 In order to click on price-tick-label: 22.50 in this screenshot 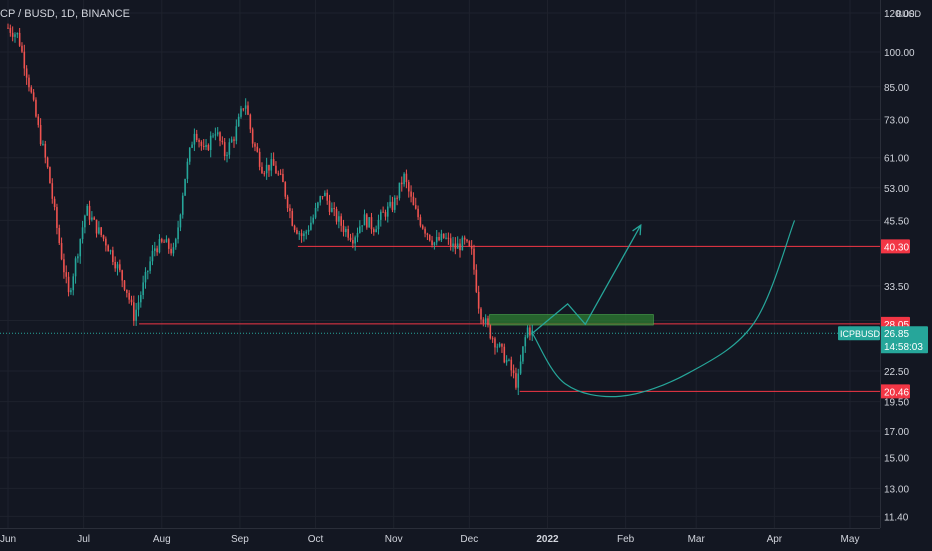, I will do `click(896, 372)`.